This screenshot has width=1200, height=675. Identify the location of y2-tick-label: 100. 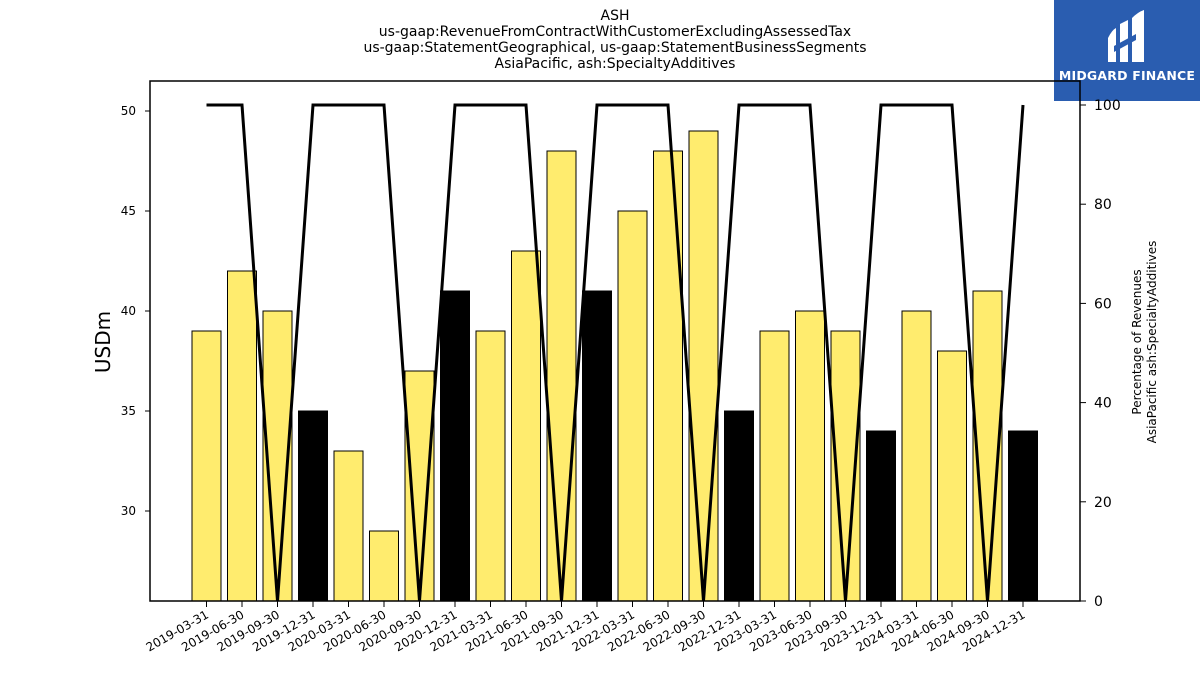
(1107, 106).